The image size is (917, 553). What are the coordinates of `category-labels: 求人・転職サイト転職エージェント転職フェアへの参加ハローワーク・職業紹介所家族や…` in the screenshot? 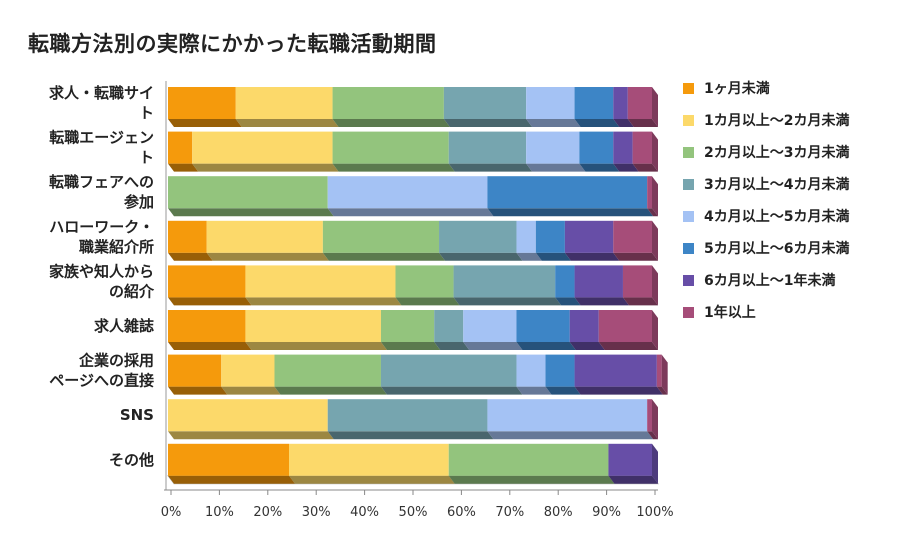 It's located at (102, 276).